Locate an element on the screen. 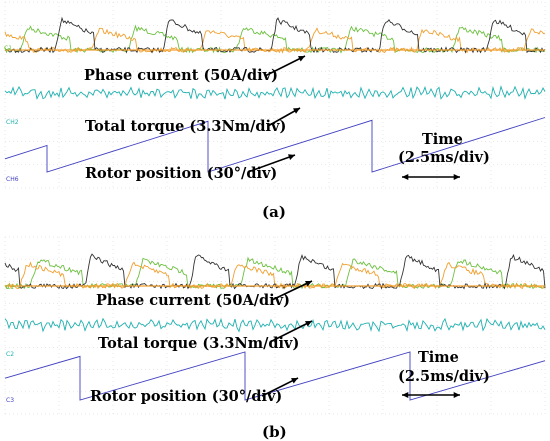  annotation-arrows-a is located at coordinates (353, 117).